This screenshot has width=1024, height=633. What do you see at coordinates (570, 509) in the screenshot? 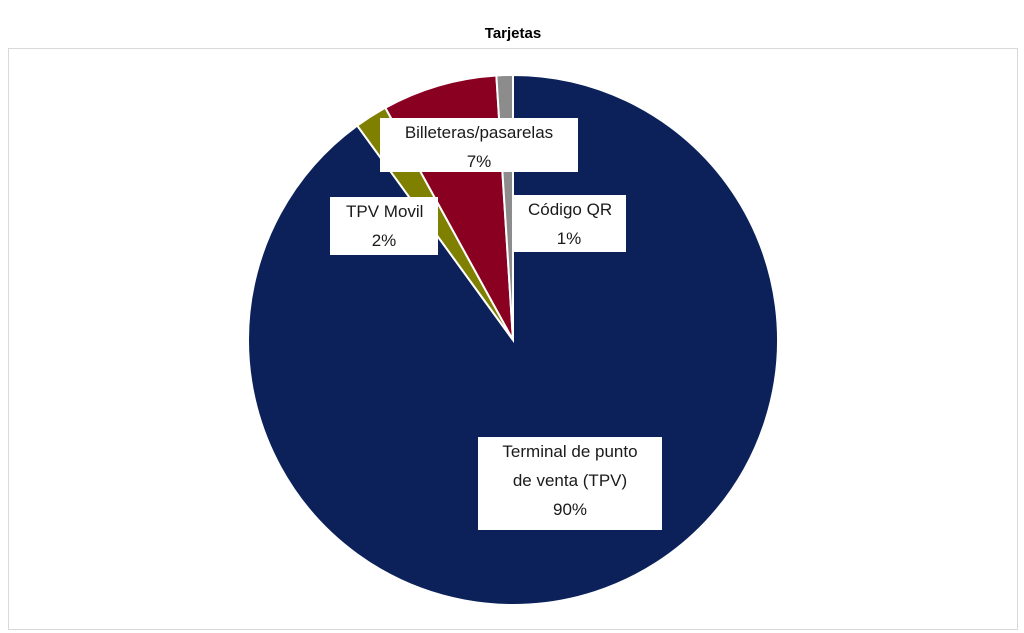
I see `label-value: 90%` at bounding box center [570, 509].